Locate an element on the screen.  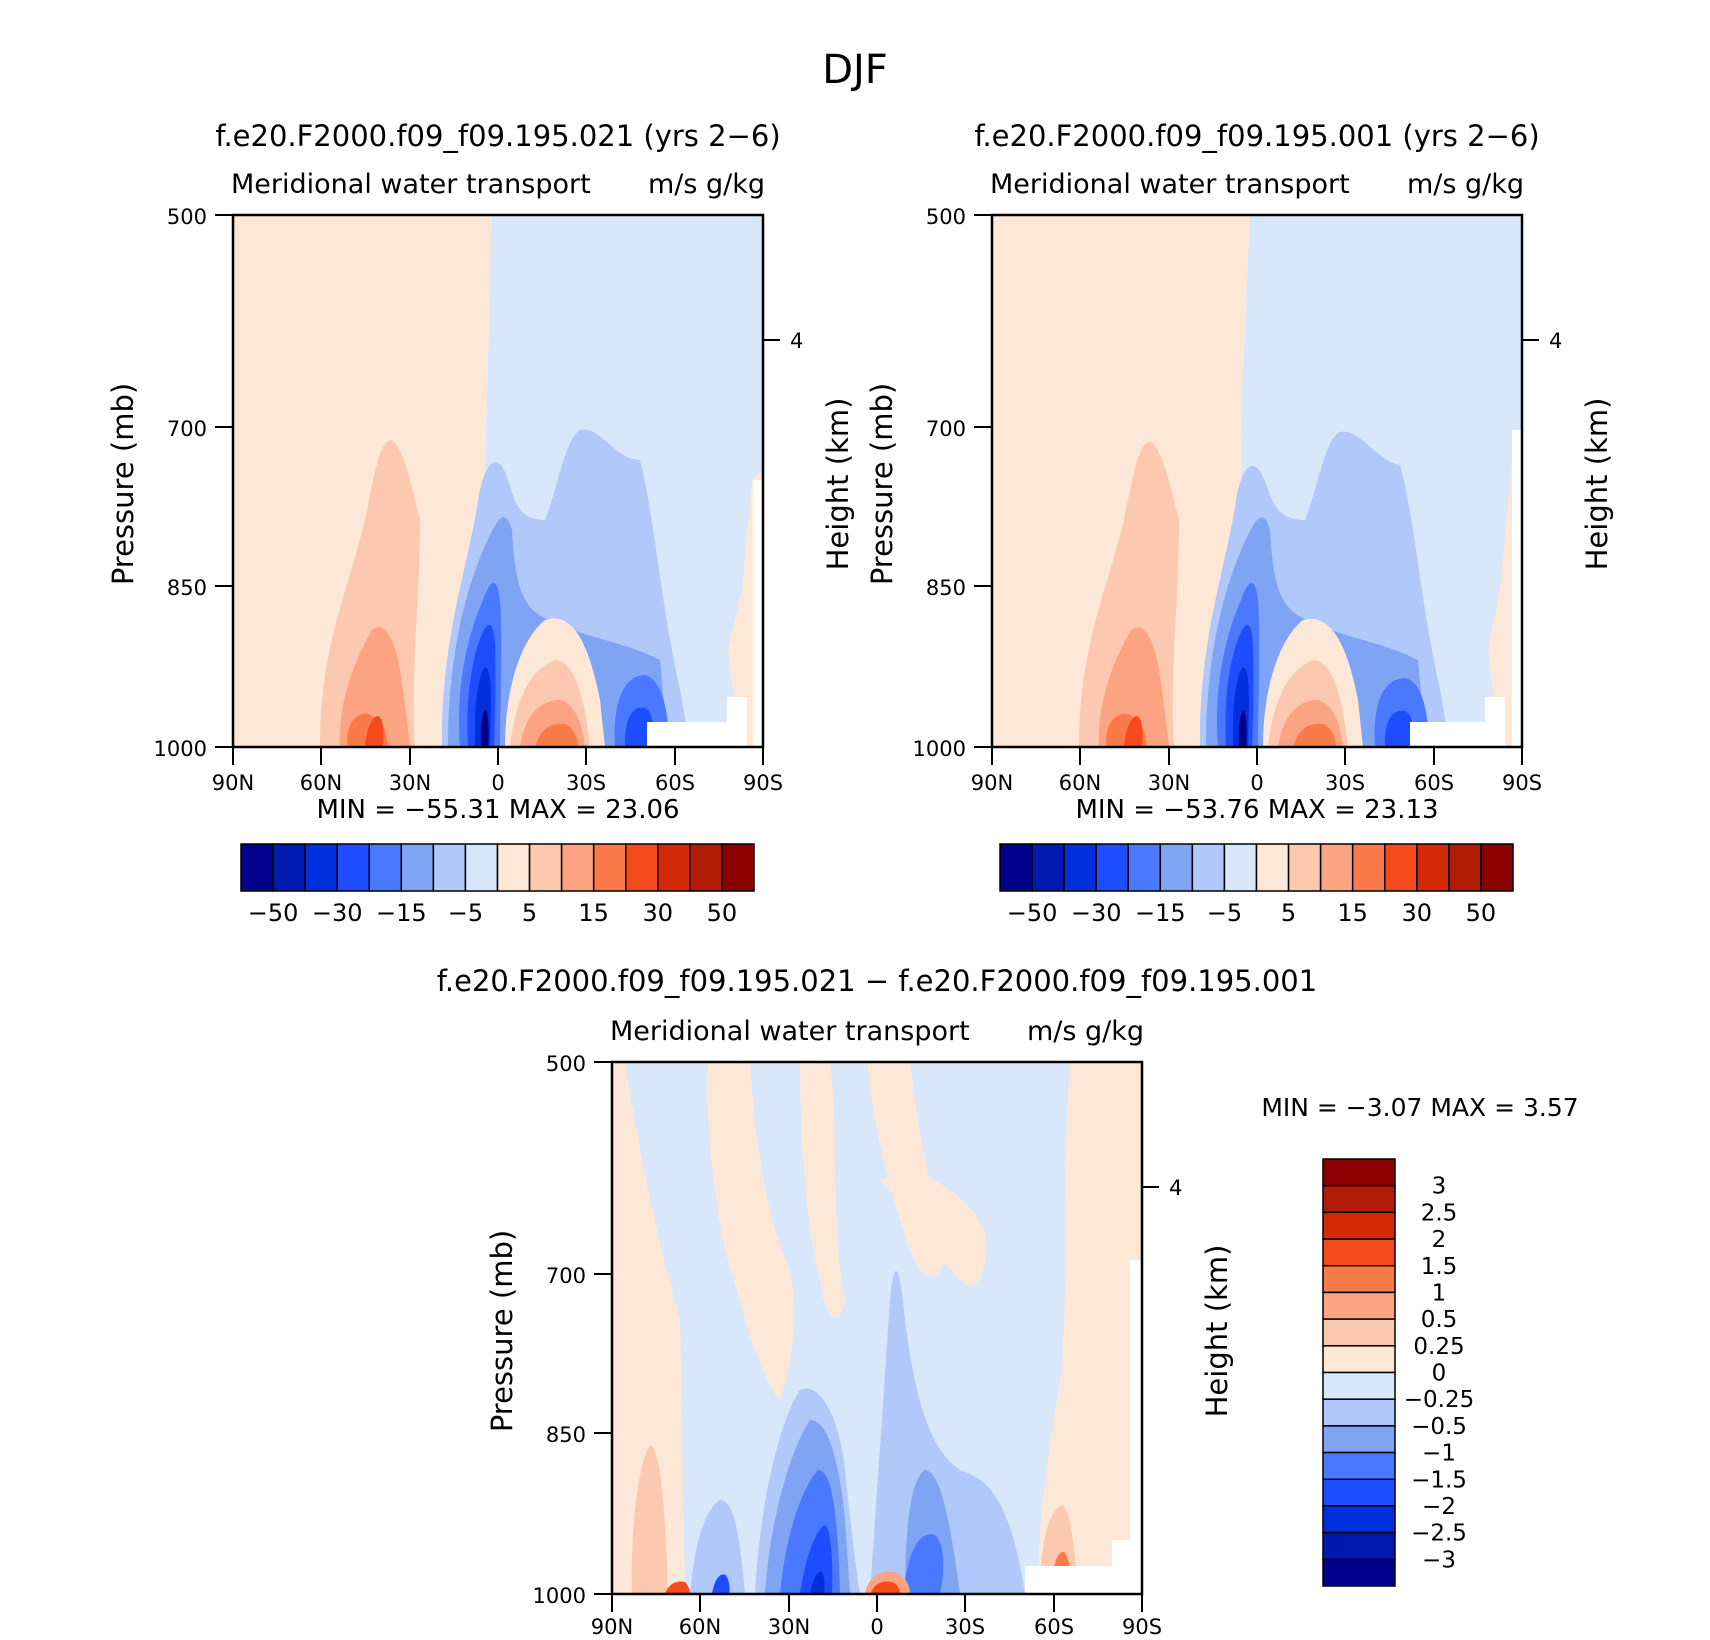
panel-1-xtick-90n: 90N is located at coordinates (233, 783).